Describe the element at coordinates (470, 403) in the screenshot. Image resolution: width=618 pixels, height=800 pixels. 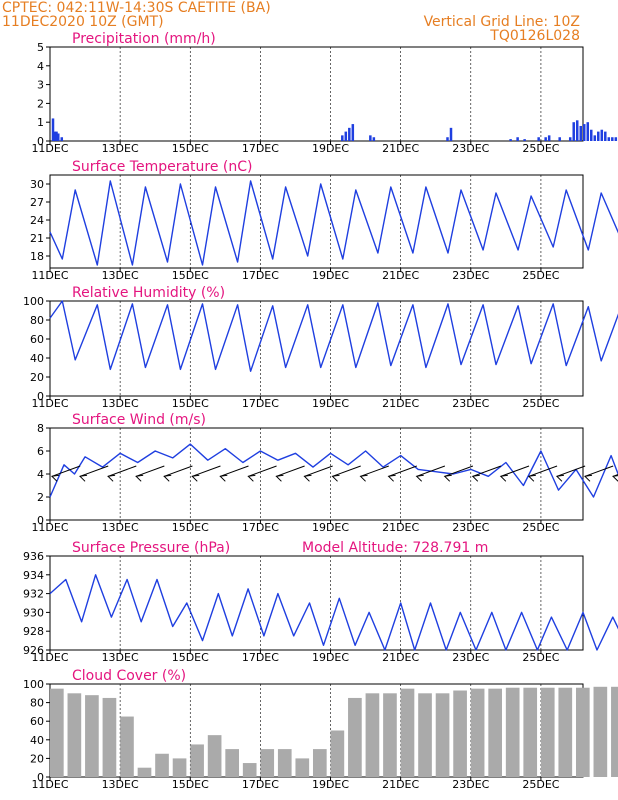
I see `x-tick-label-rh: 23DEC` at that location.